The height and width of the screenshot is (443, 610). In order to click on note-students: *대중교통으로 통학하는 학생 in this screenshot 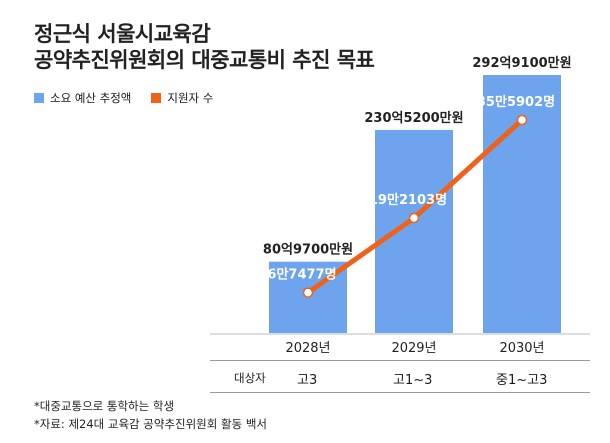, I will do `click(104, 406)`.